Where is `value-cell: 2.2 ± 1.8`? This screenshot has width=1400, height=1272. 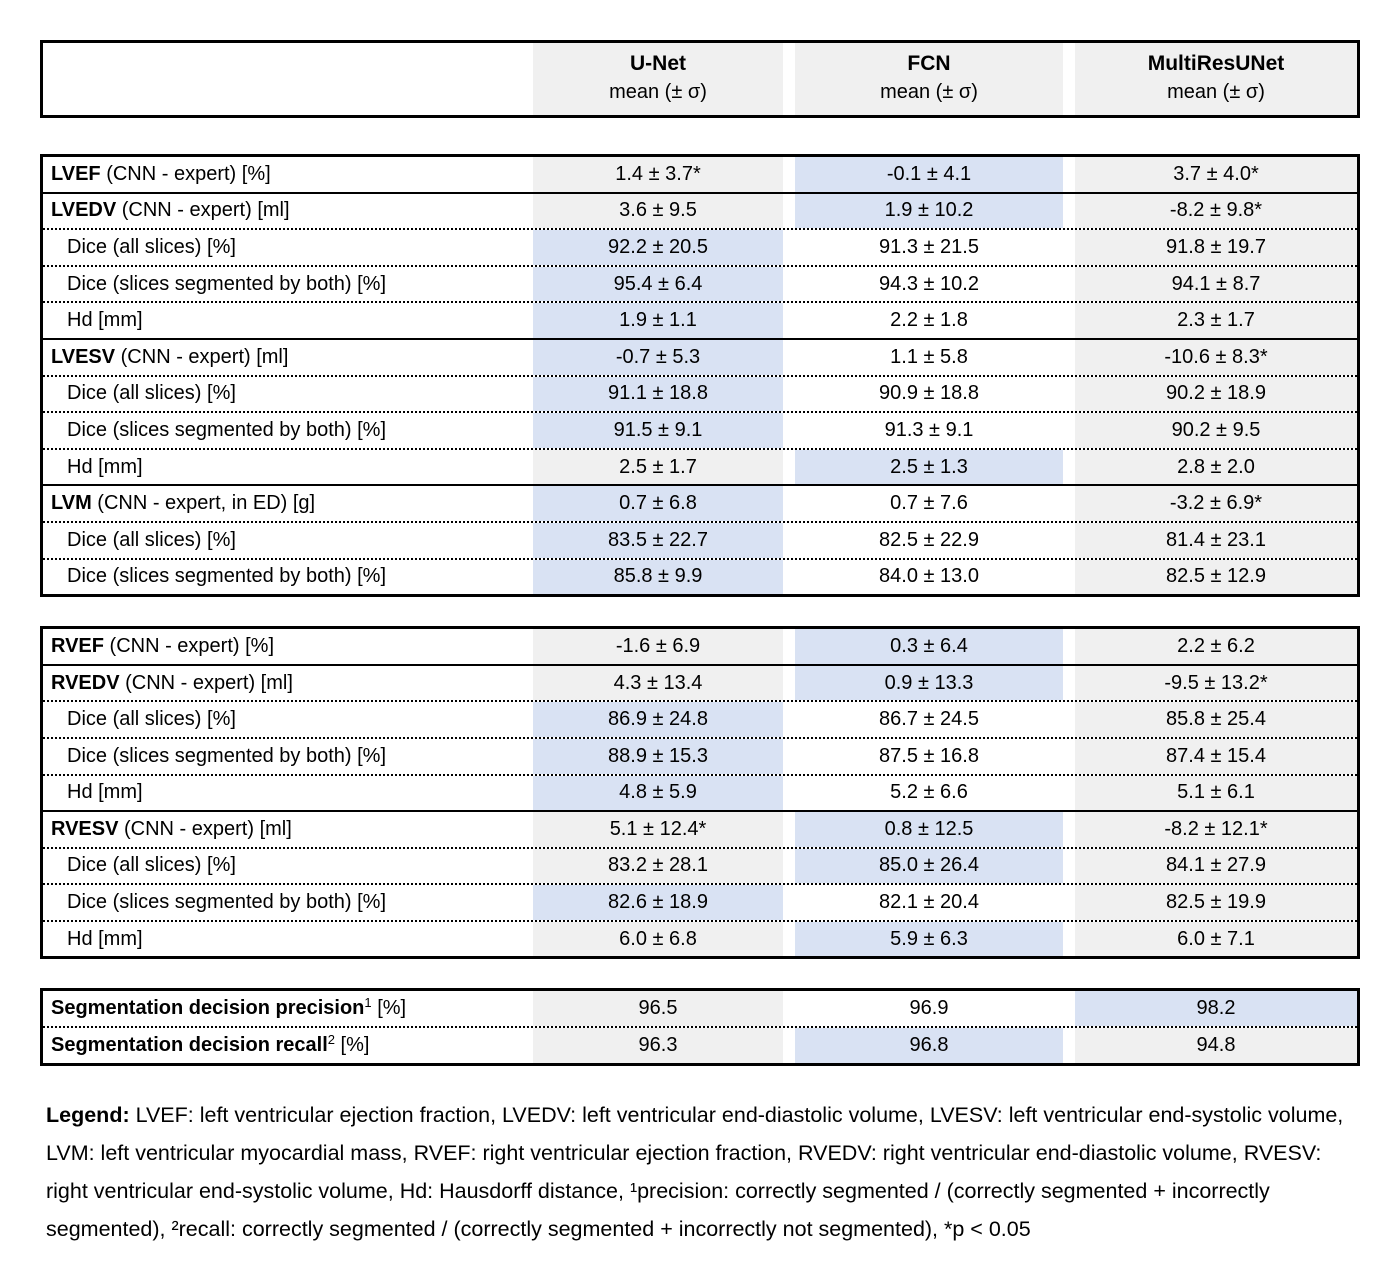
value-cell: 2.2 ± 1.8 is located at coordinates (929, 320).